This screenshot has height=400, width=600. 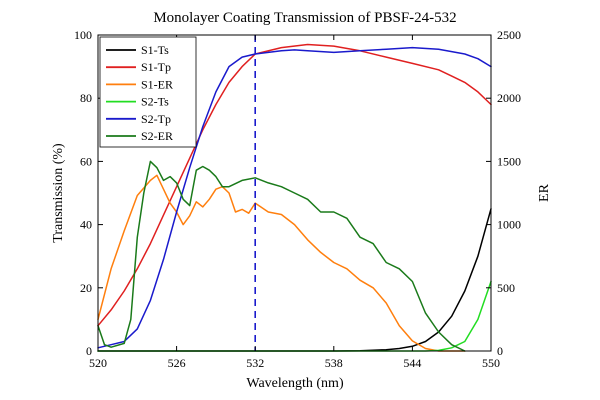 What do you see at coordinates (509, 161) in the screenshot?
I see `y2-tick-label: 1500` at bounding box center [509, 161].